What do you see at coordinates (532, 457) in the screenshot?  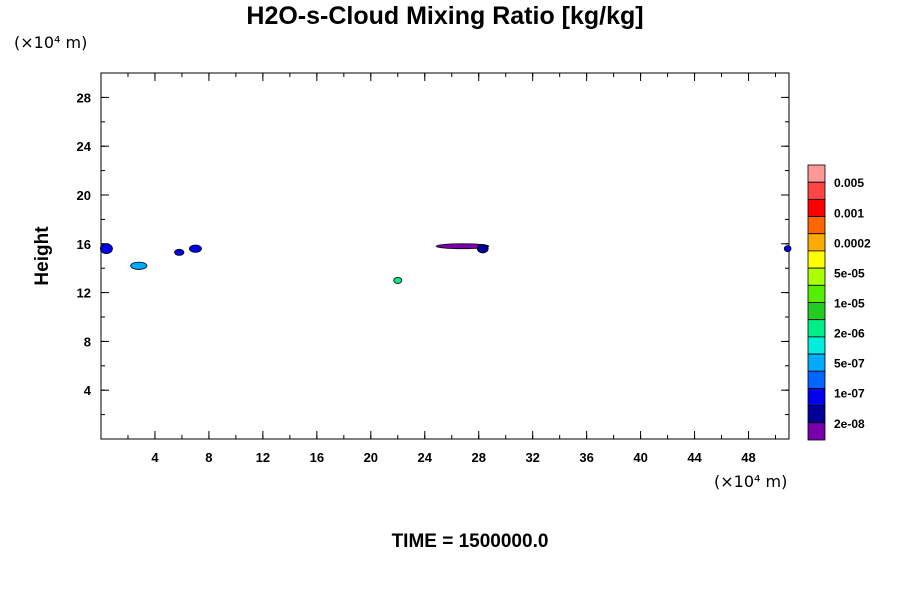 I see `x-tick-label: 32` at bounding box center [532, 457].